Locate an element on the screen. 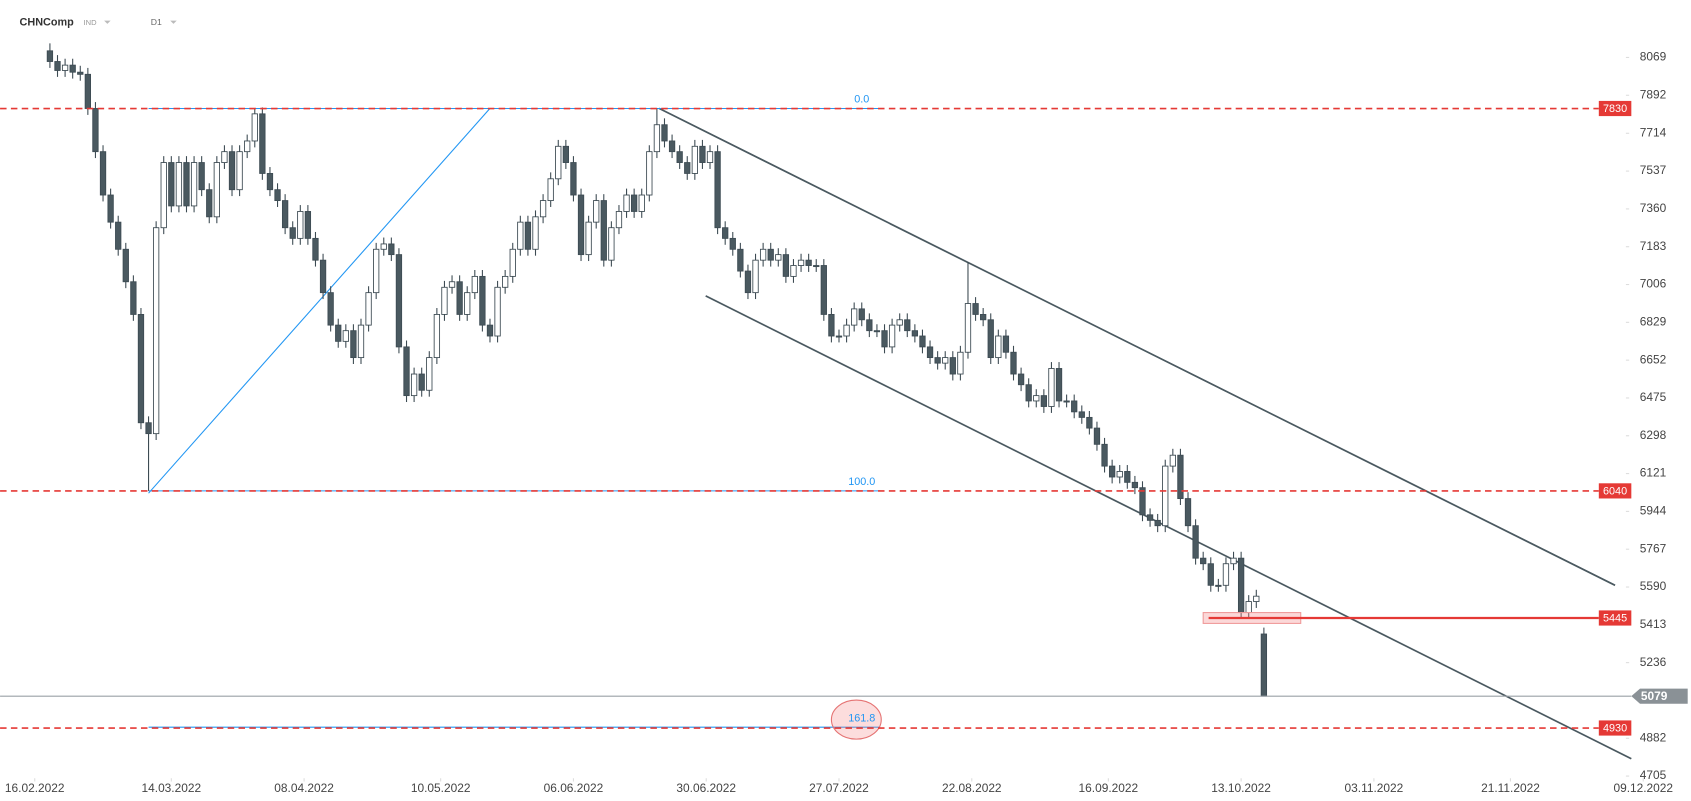  x-tick-label: 27.07.2022 is located at coordinates (839, 788).